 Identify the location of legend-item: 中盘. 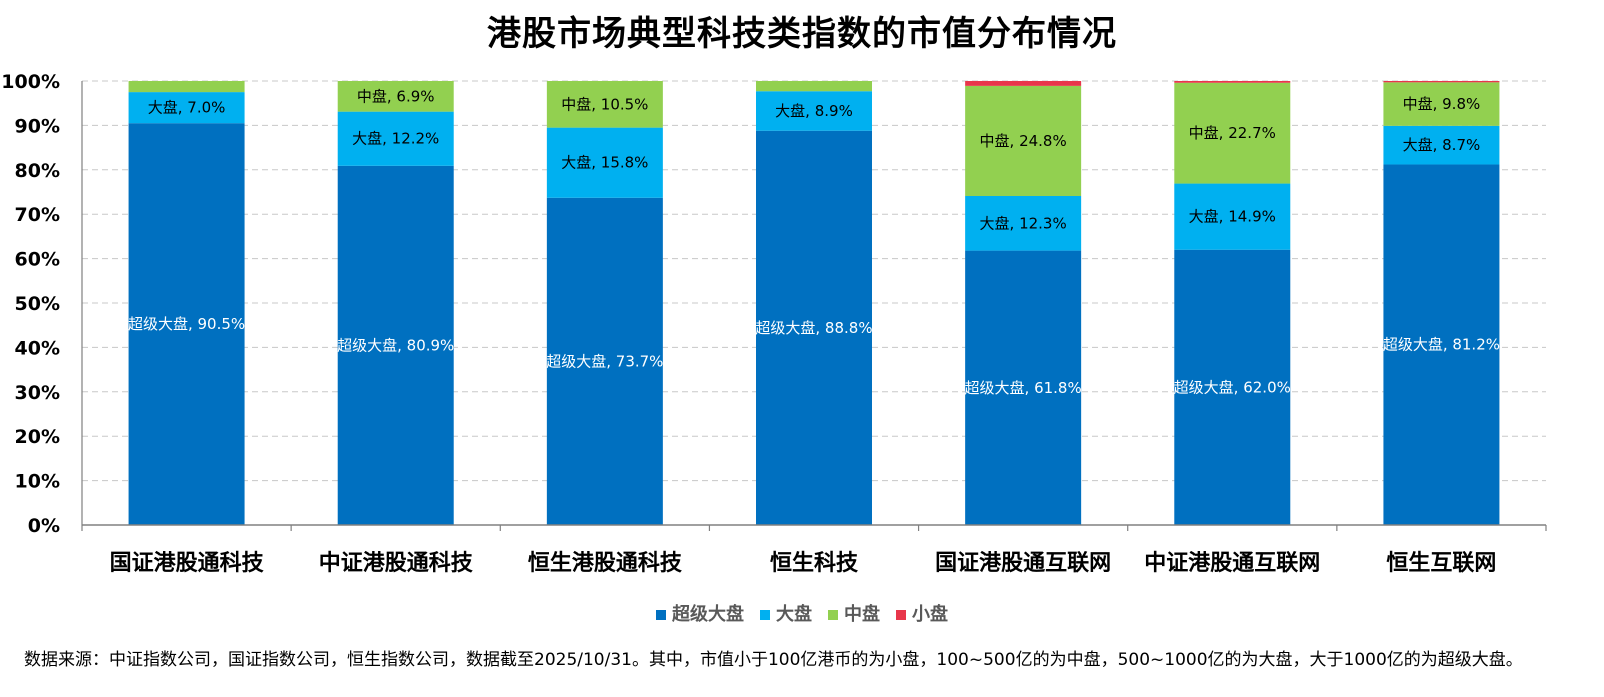
(854, 613).